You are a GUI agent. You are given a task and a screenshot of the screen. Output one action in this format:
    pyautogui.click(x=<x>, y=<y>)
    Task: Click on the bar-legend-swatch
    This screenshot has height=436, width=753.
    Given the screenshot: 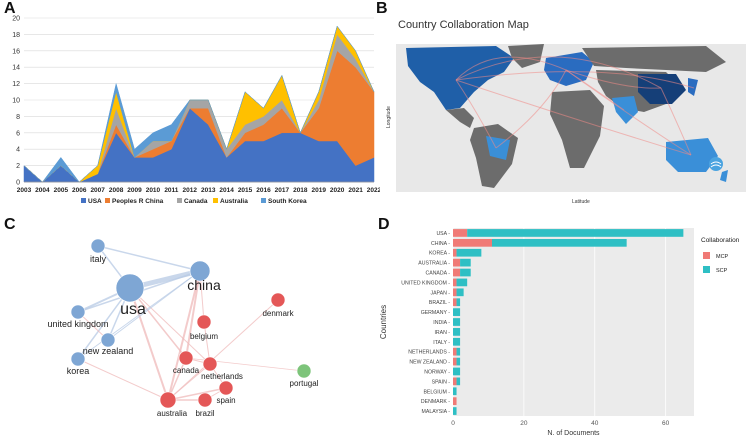 What is the action you would take?
    pyautogui.click(x=706, y=255)
    